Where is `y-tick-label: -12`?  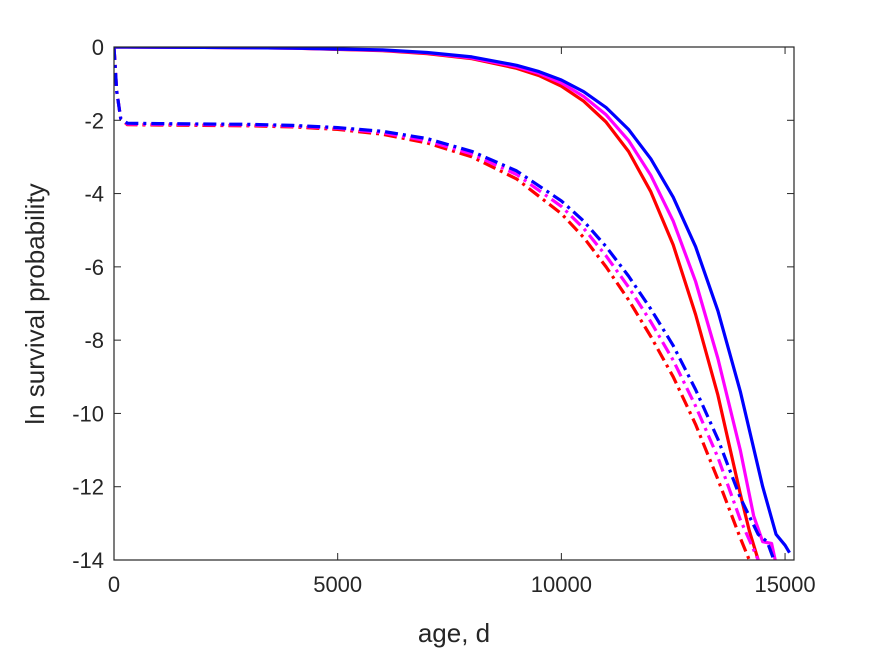
y-tick-label: -12 is located at coordinates (88, 487).